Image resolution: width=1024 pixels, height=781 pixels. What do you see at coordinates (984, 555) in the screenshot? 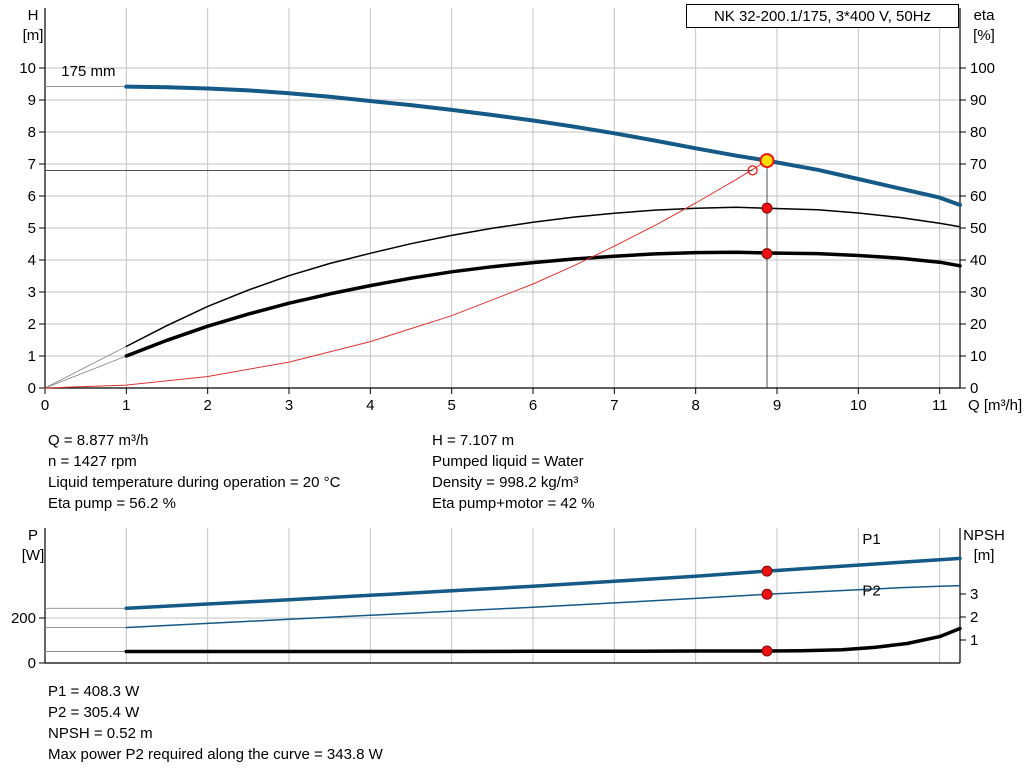
I see `right-axis-label: [m]` at bounding box center [984, 555].